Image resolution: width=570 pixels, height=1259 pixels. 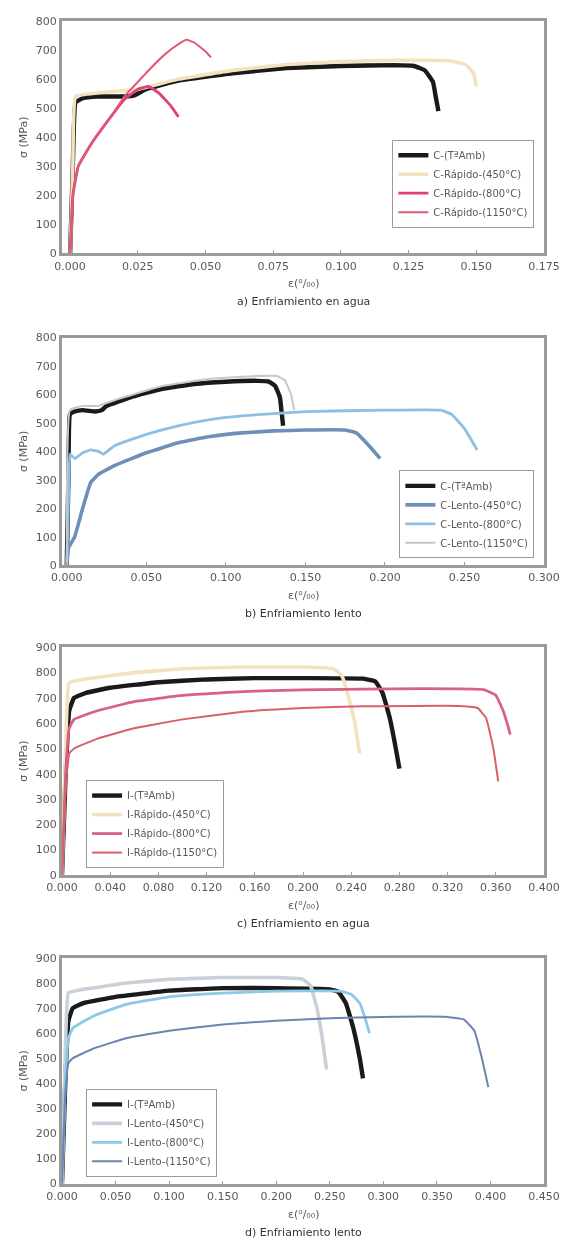 I want to click on legend-label: I-Rápido-(1150°C), so click(x=172, y=853).